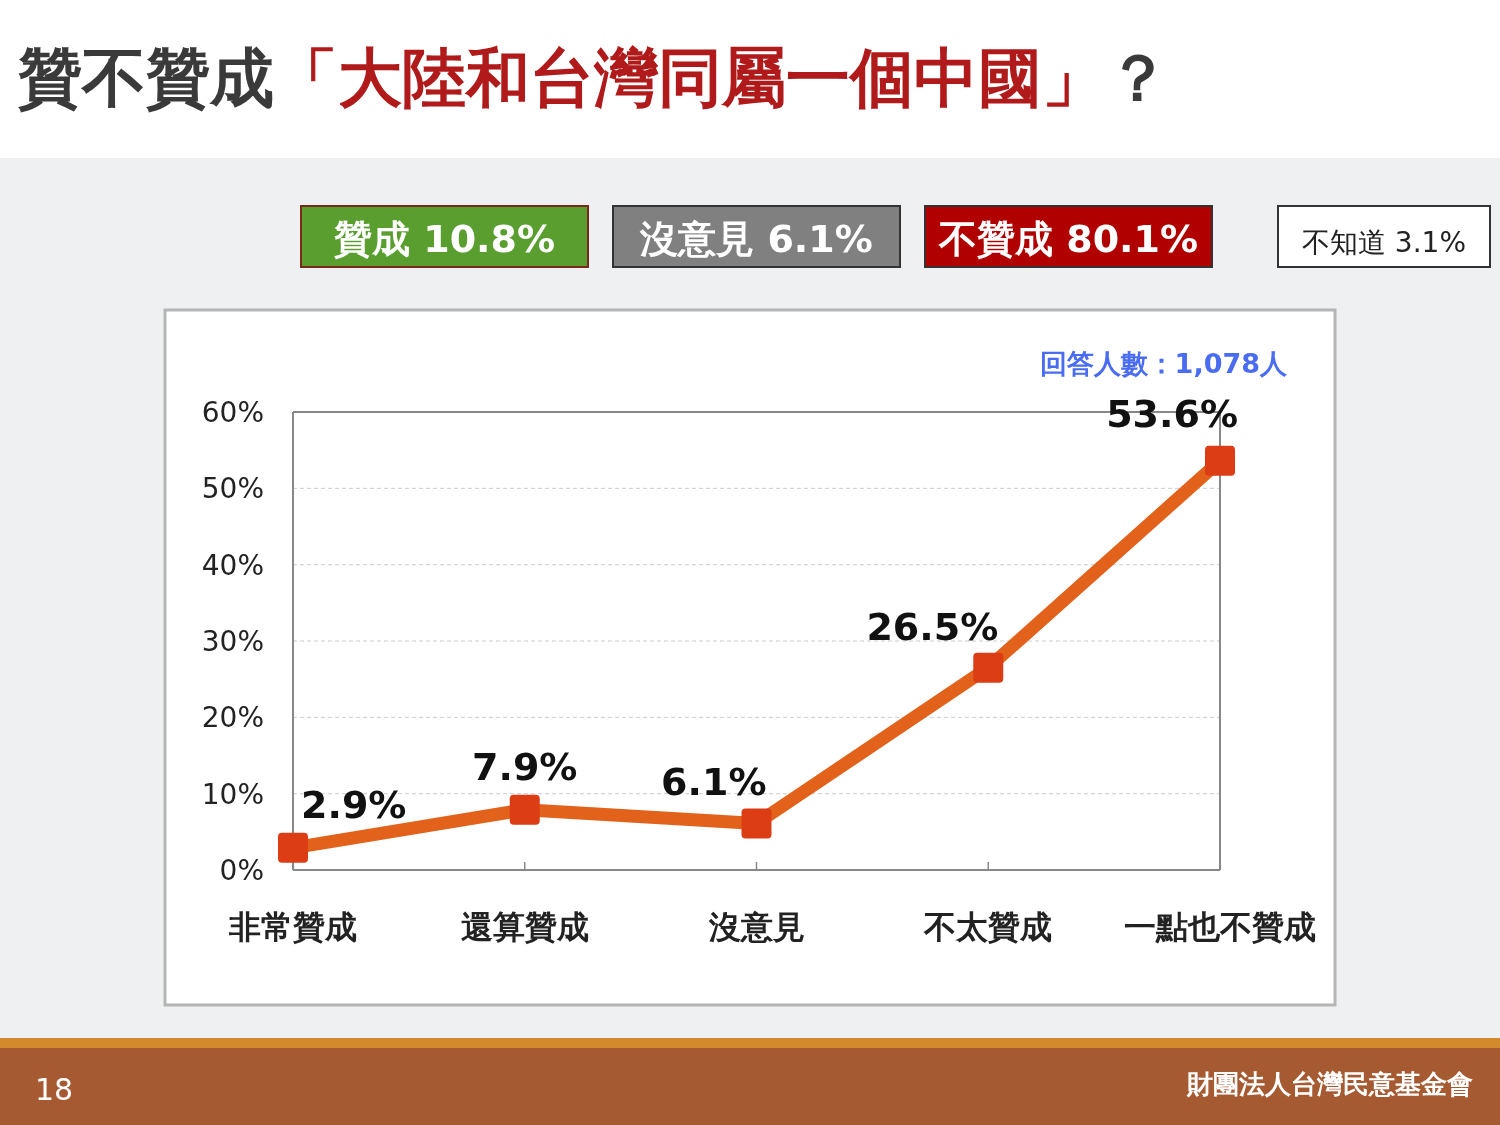  I want to click on data-label: 53.6%, so click(1172, 413).